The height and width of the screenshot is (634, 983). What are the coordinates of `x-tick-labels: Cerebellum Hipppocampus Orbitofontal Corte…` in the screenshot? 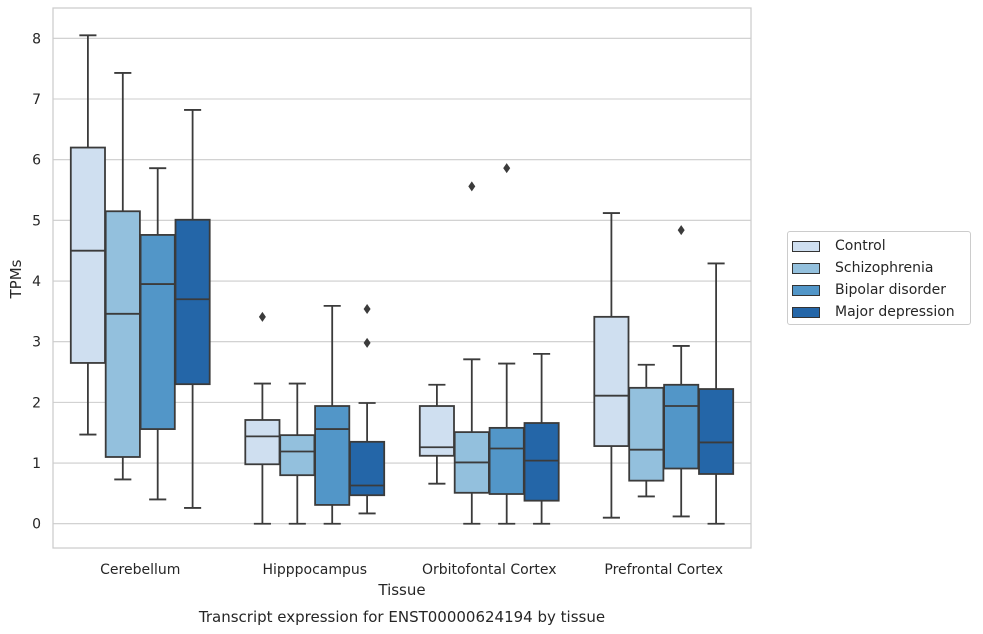 It's located at (411, 570).